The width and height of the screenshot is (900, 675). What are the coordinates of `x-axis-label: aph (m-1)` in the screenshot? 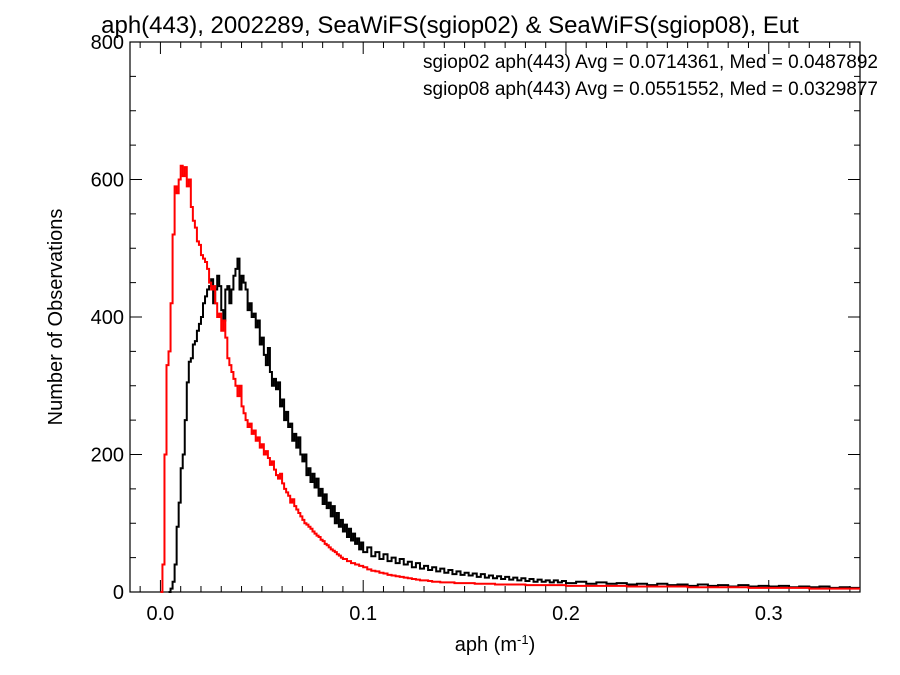 It's located at (495, 644).